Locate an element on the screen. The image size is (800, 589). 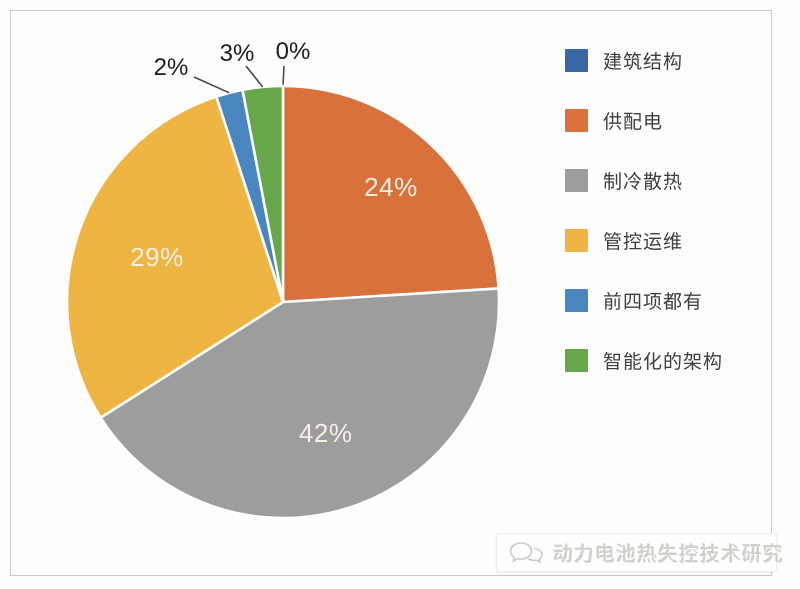
watermark: 动力电池热失控技术研究 is located at coordinates (639, 552).